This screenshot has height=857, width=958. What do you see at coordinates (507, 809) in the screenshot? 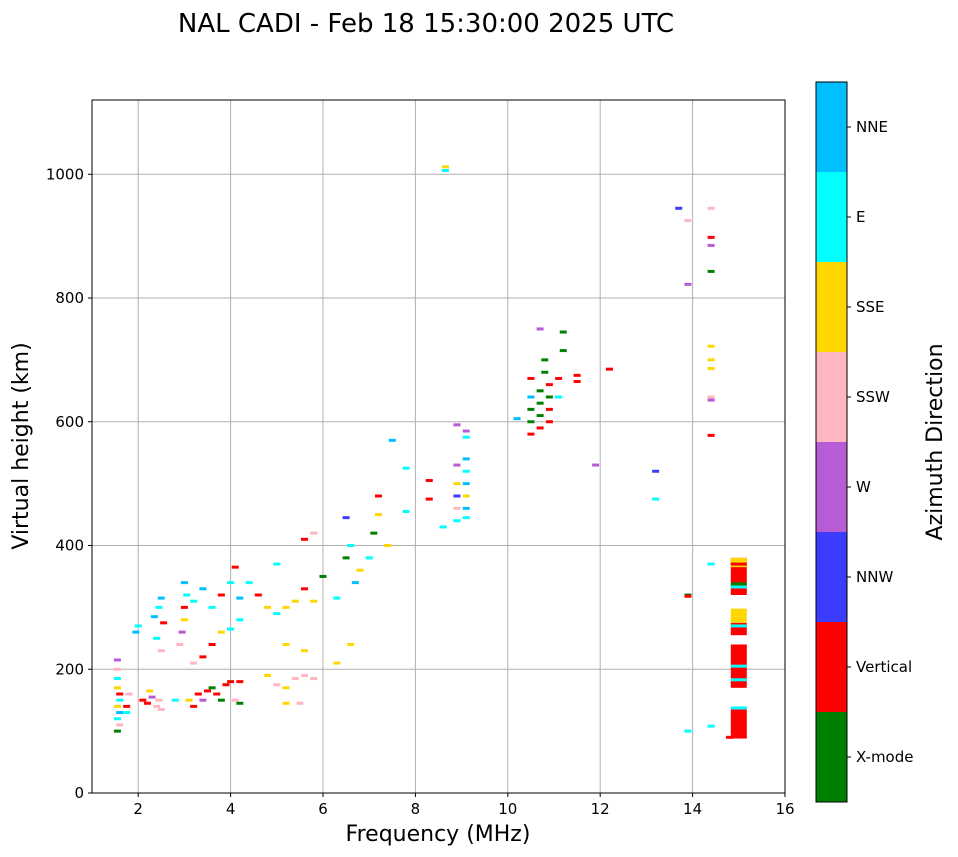
I see `x-tick-label: 10` at bounding box center [507, 809].